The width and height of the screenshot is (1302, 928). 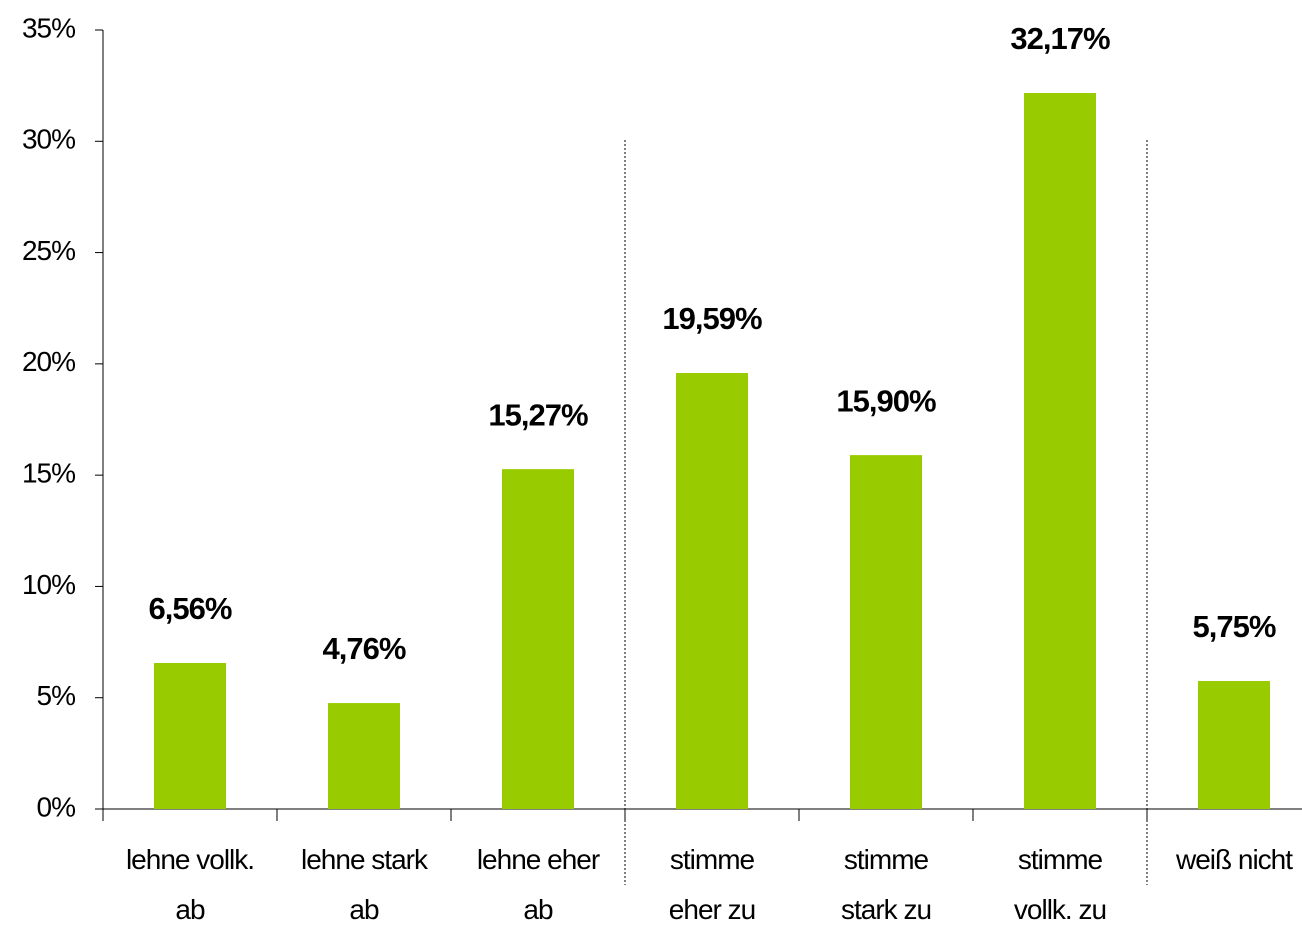 What do you see at coordinates (48, 27) in the screenshot?
I see `y-tick-label: 35%` at bounding box center [48, 27].